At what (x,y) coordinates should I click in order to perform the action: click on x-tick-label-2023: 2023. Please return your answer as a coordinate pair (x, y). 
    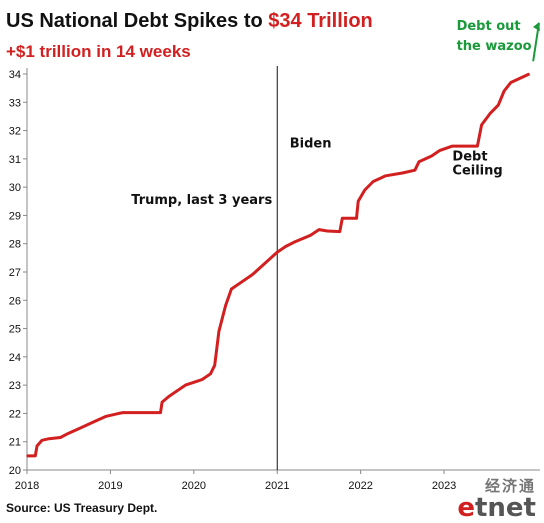
    Looking at the image, I should click on (444, 486).